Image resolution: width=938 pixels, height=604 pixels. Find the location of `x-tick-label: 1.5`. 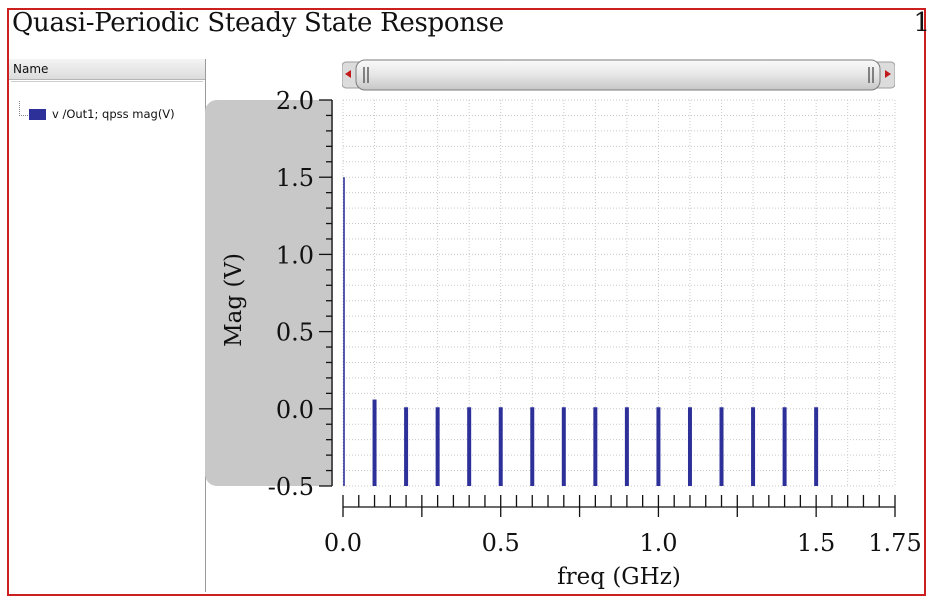

x-tick-label: 1.5 is located at coordinates (816, 543).